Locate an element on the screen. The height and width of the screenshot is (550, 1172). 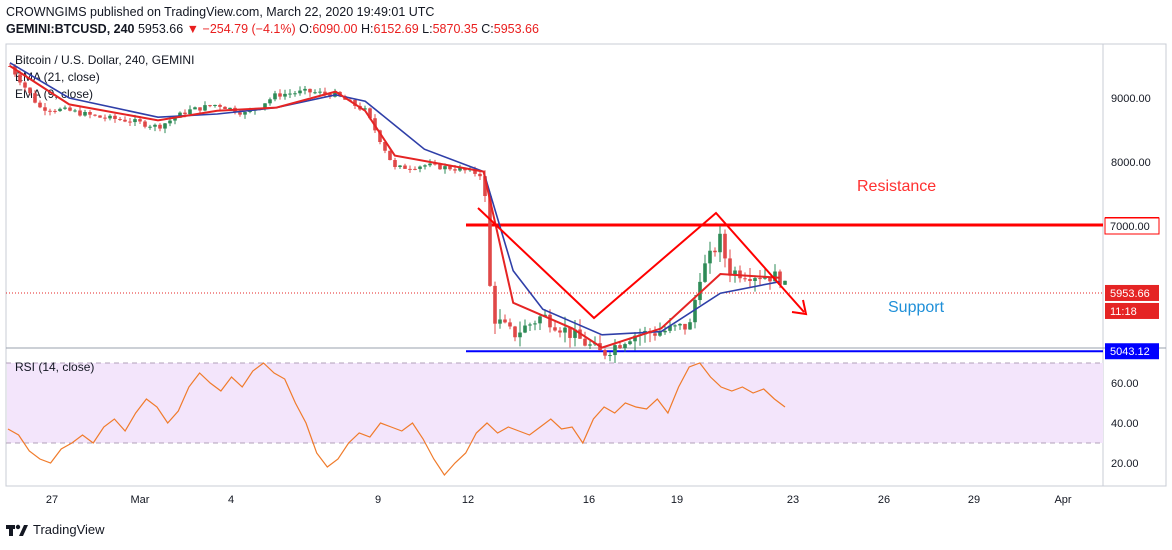
rsi-tick-label: 60.00 is located at coordinates (1125, 384).